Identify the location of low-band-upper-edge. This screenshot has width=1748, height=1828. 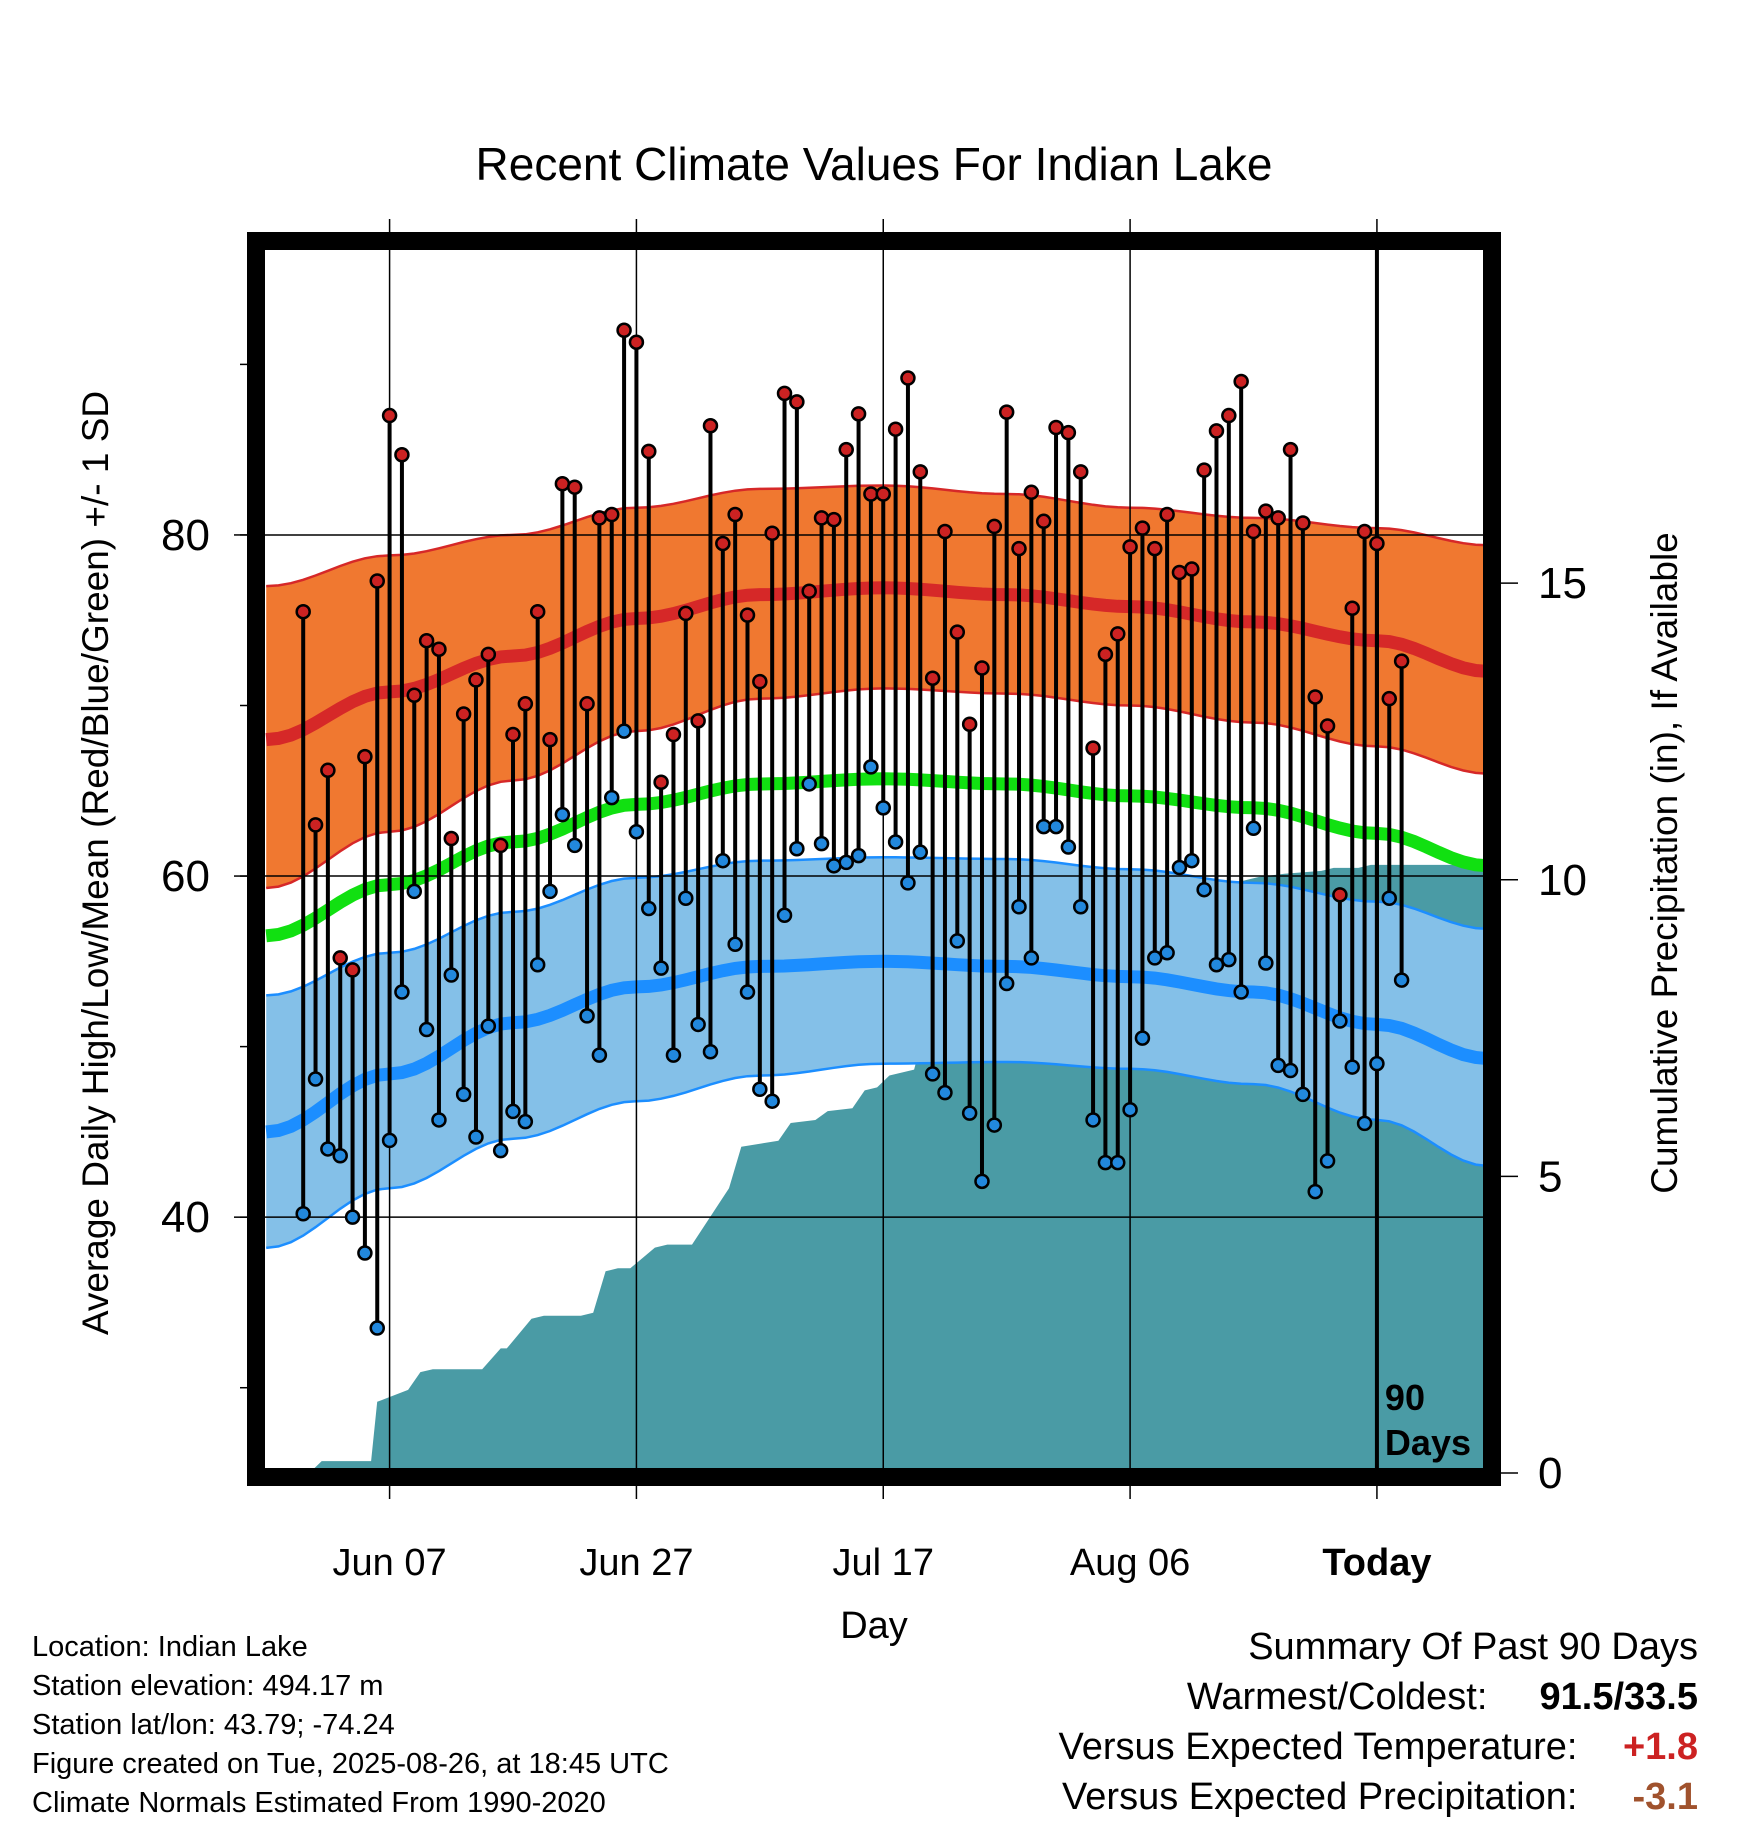
(877, 926).